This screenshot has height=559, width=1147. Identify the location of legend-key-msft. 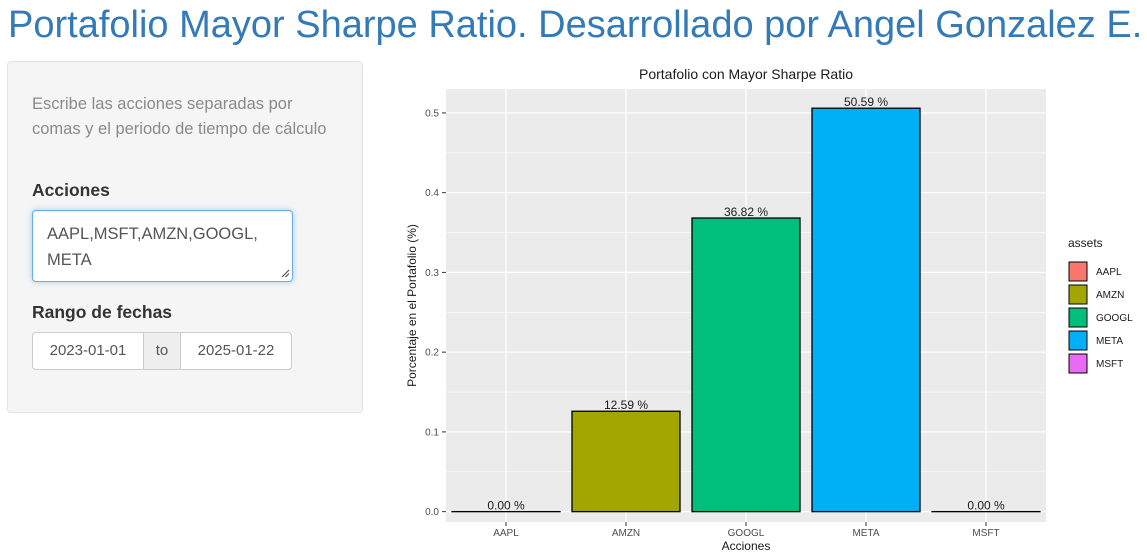
(1078, 363).